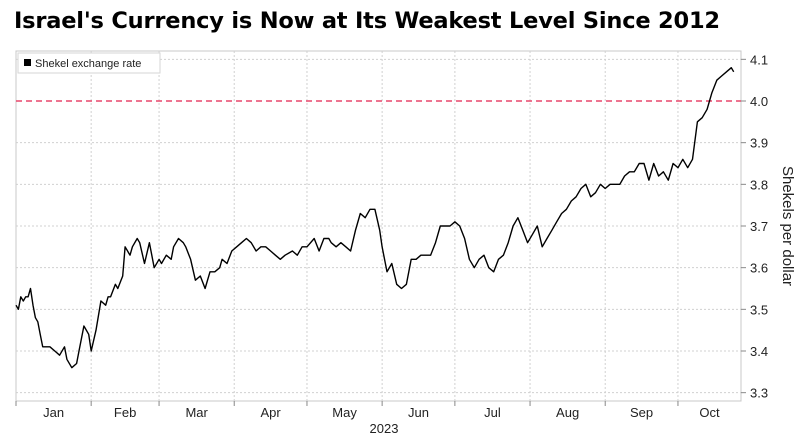 The width and height of the screenshot is (810, 436). I want to click on x-tick-label: Feb, so click(125, 412).